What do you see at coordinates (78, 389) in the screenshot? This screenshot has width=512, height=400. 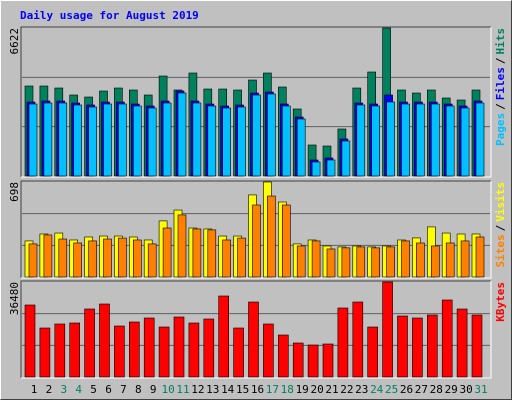 I see `x-tick-label: 4` at bounding box center [78, 389].